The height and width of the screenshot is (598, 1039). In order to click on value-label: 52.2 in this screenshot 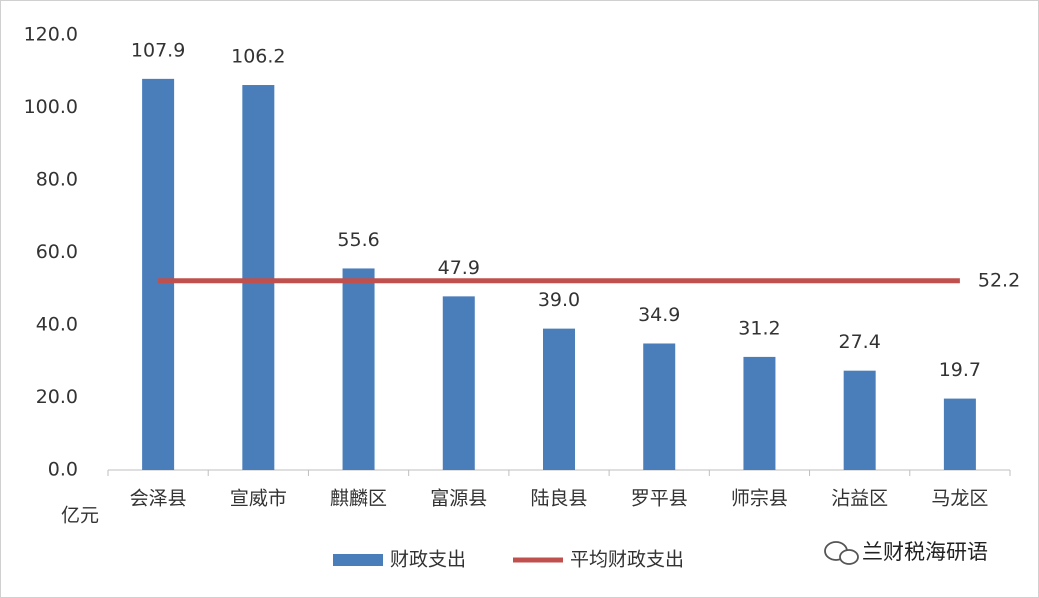, I will do `click(999, 280)`.